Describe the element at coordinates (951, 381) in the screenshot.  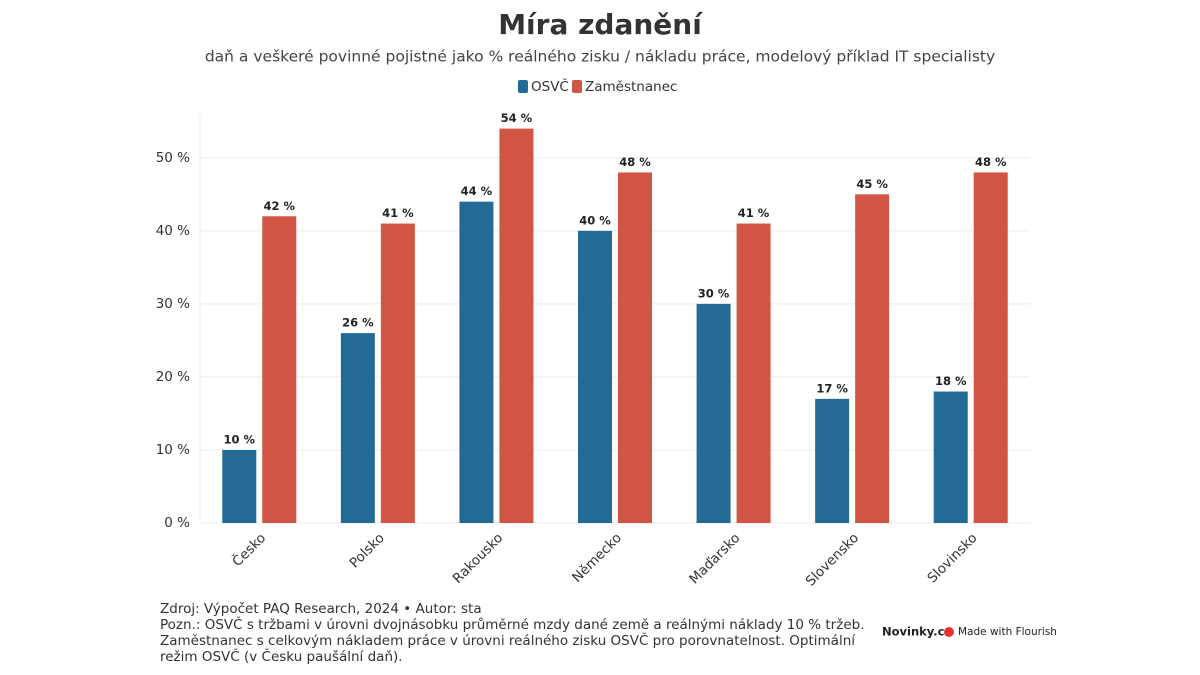
I see `value-label: 18 %` at that location.